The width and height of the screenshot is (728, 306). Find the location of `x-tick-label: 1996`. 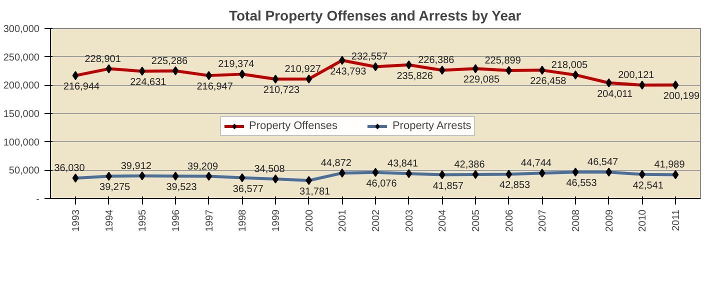

x-tick-label: 1996 is located at coordinates (176, 220).